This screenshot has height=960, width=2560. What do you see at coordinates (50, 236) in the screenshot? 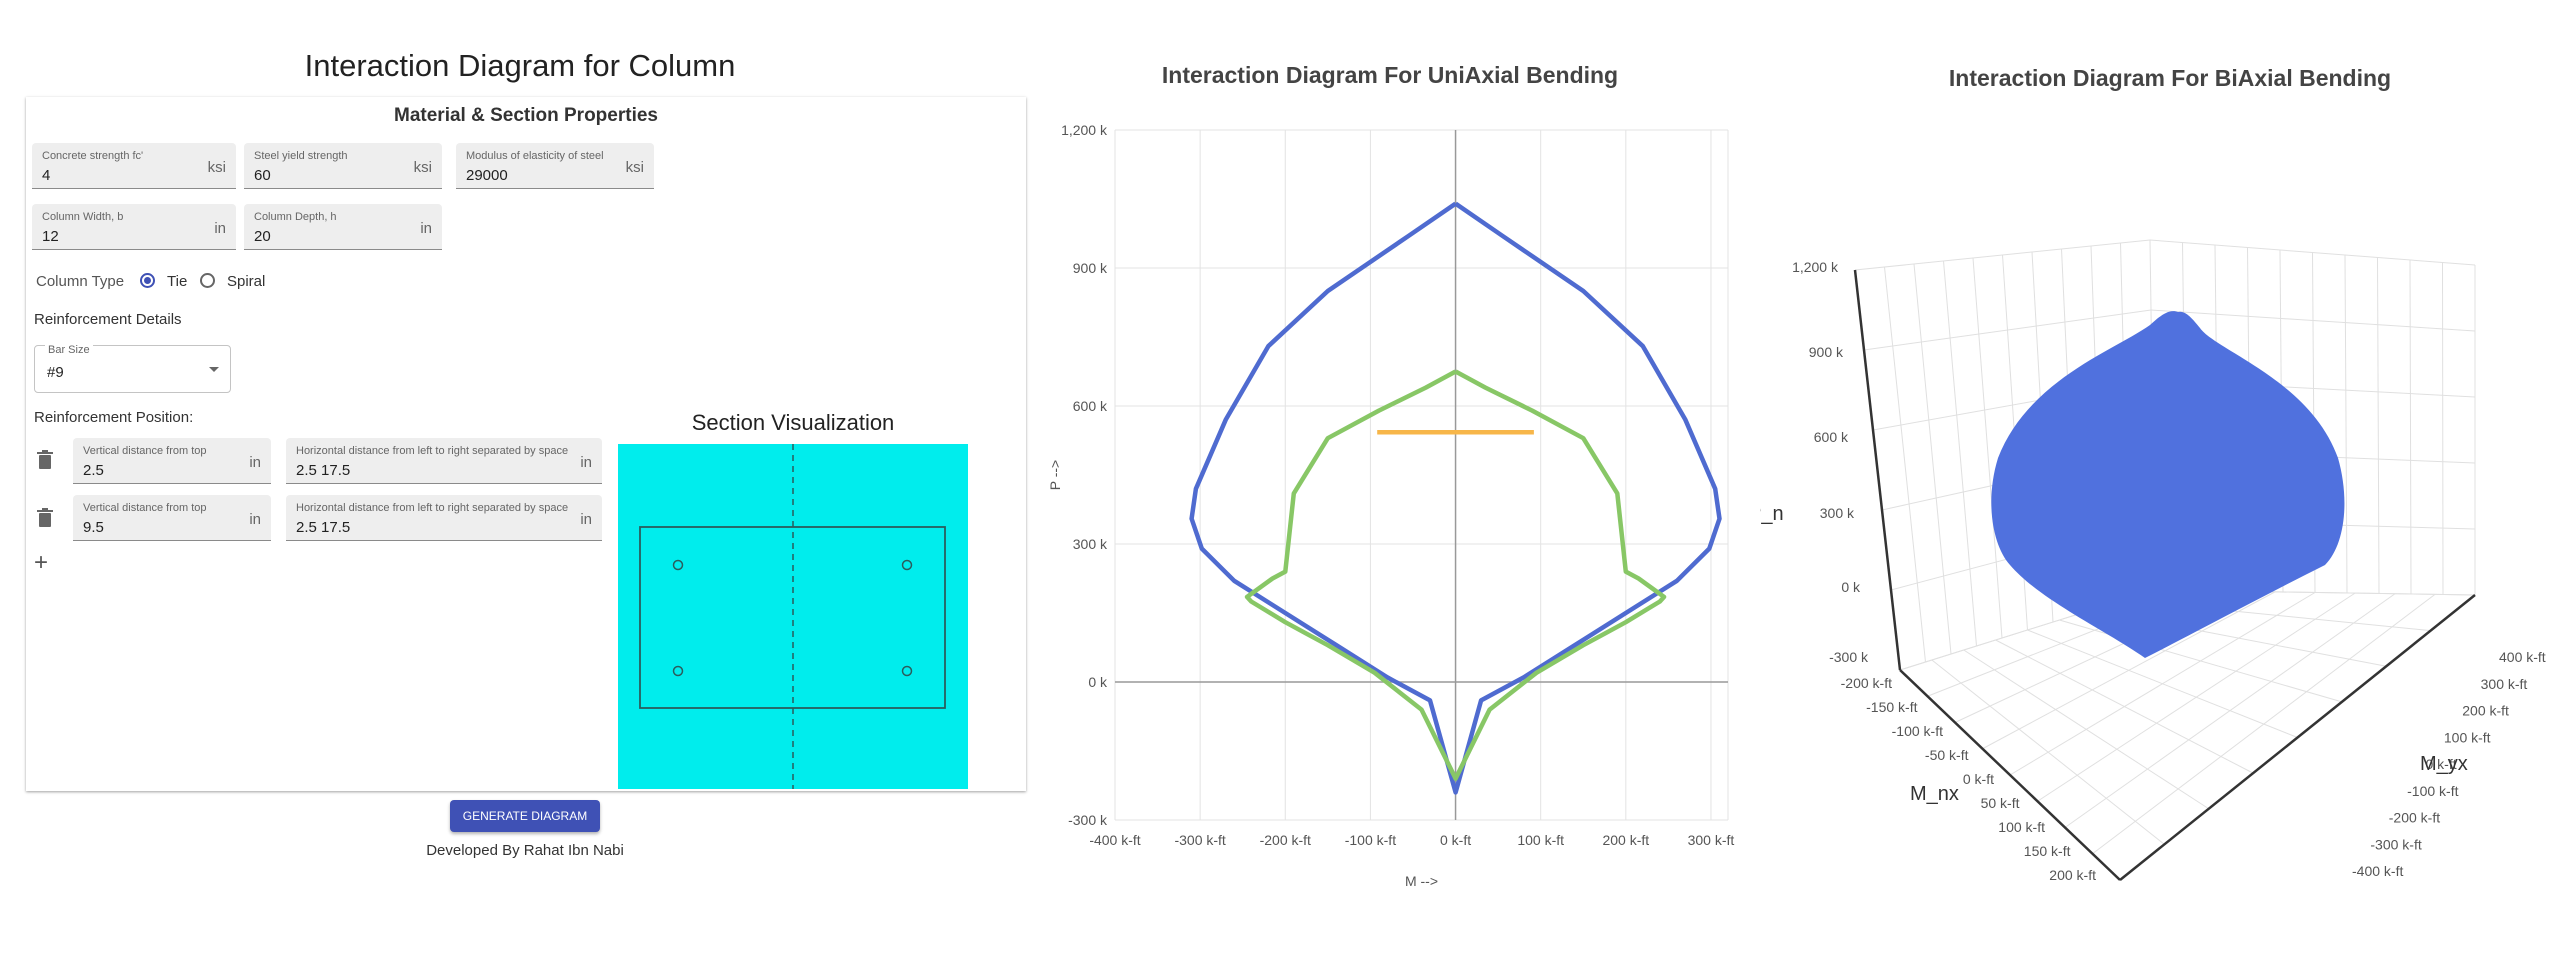
I see `field-value: 12` at bounding box center [50, 236].